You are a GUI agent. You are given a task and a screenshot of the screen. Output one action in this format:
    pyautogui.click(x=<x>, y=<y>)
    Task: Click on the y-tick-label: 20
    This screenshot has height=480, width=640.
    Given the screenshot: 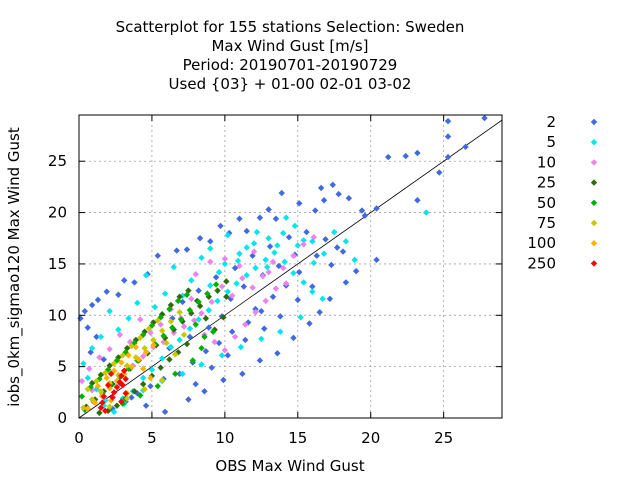 What is the action you would take?
    pyautogui.click(x=57, y=213)
    